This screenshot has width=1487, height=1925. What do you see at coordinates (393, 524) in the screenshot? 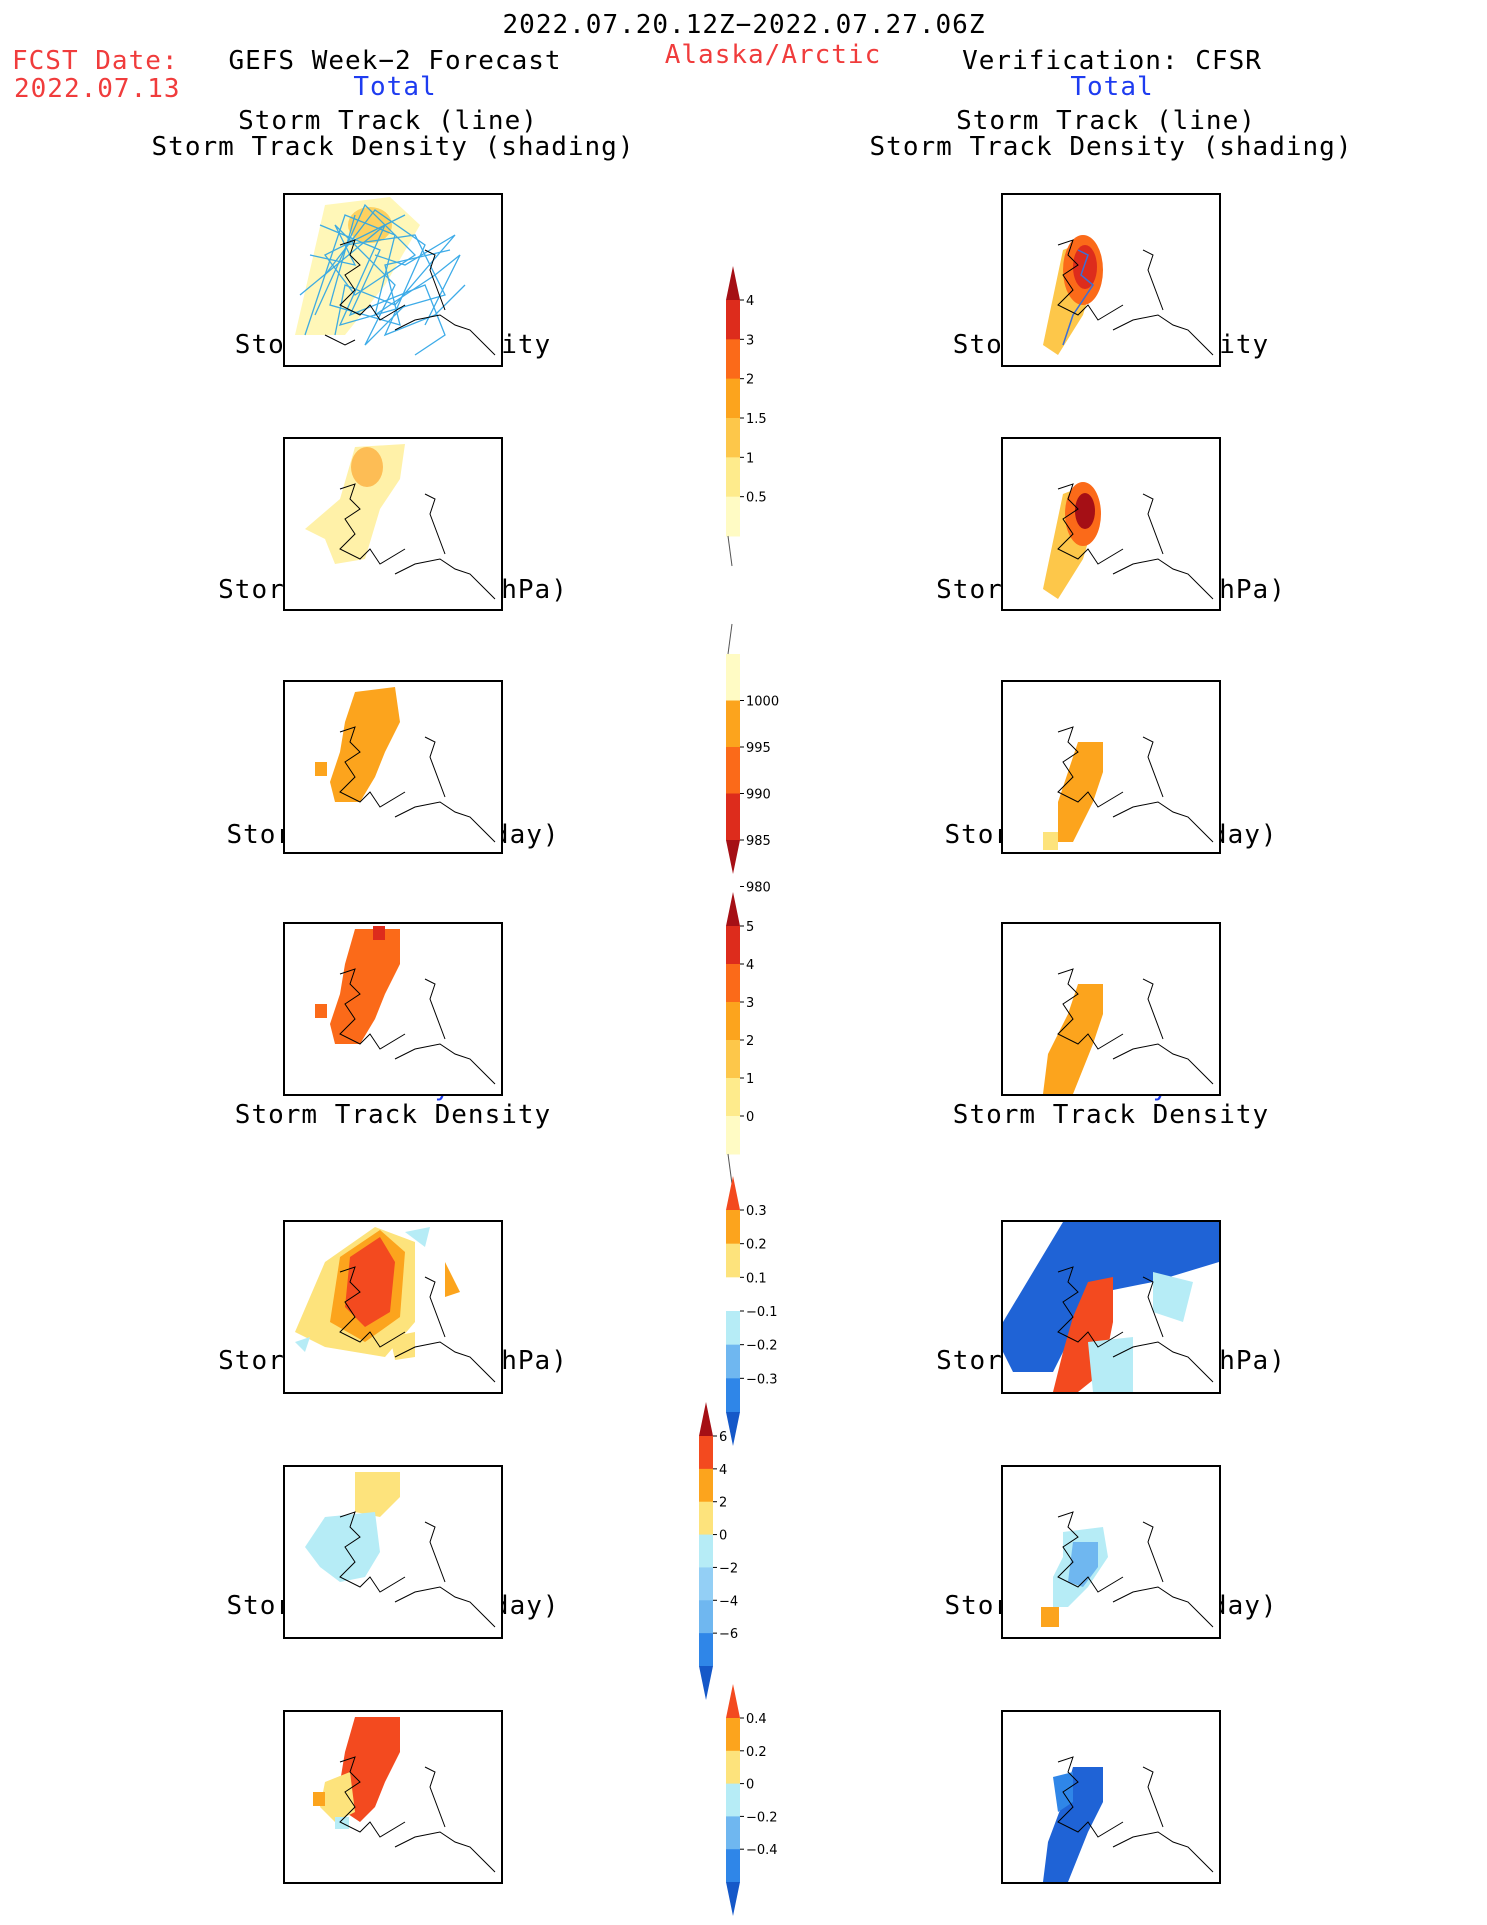
I see `map-fcst-density` at bounding box center [393, 524].